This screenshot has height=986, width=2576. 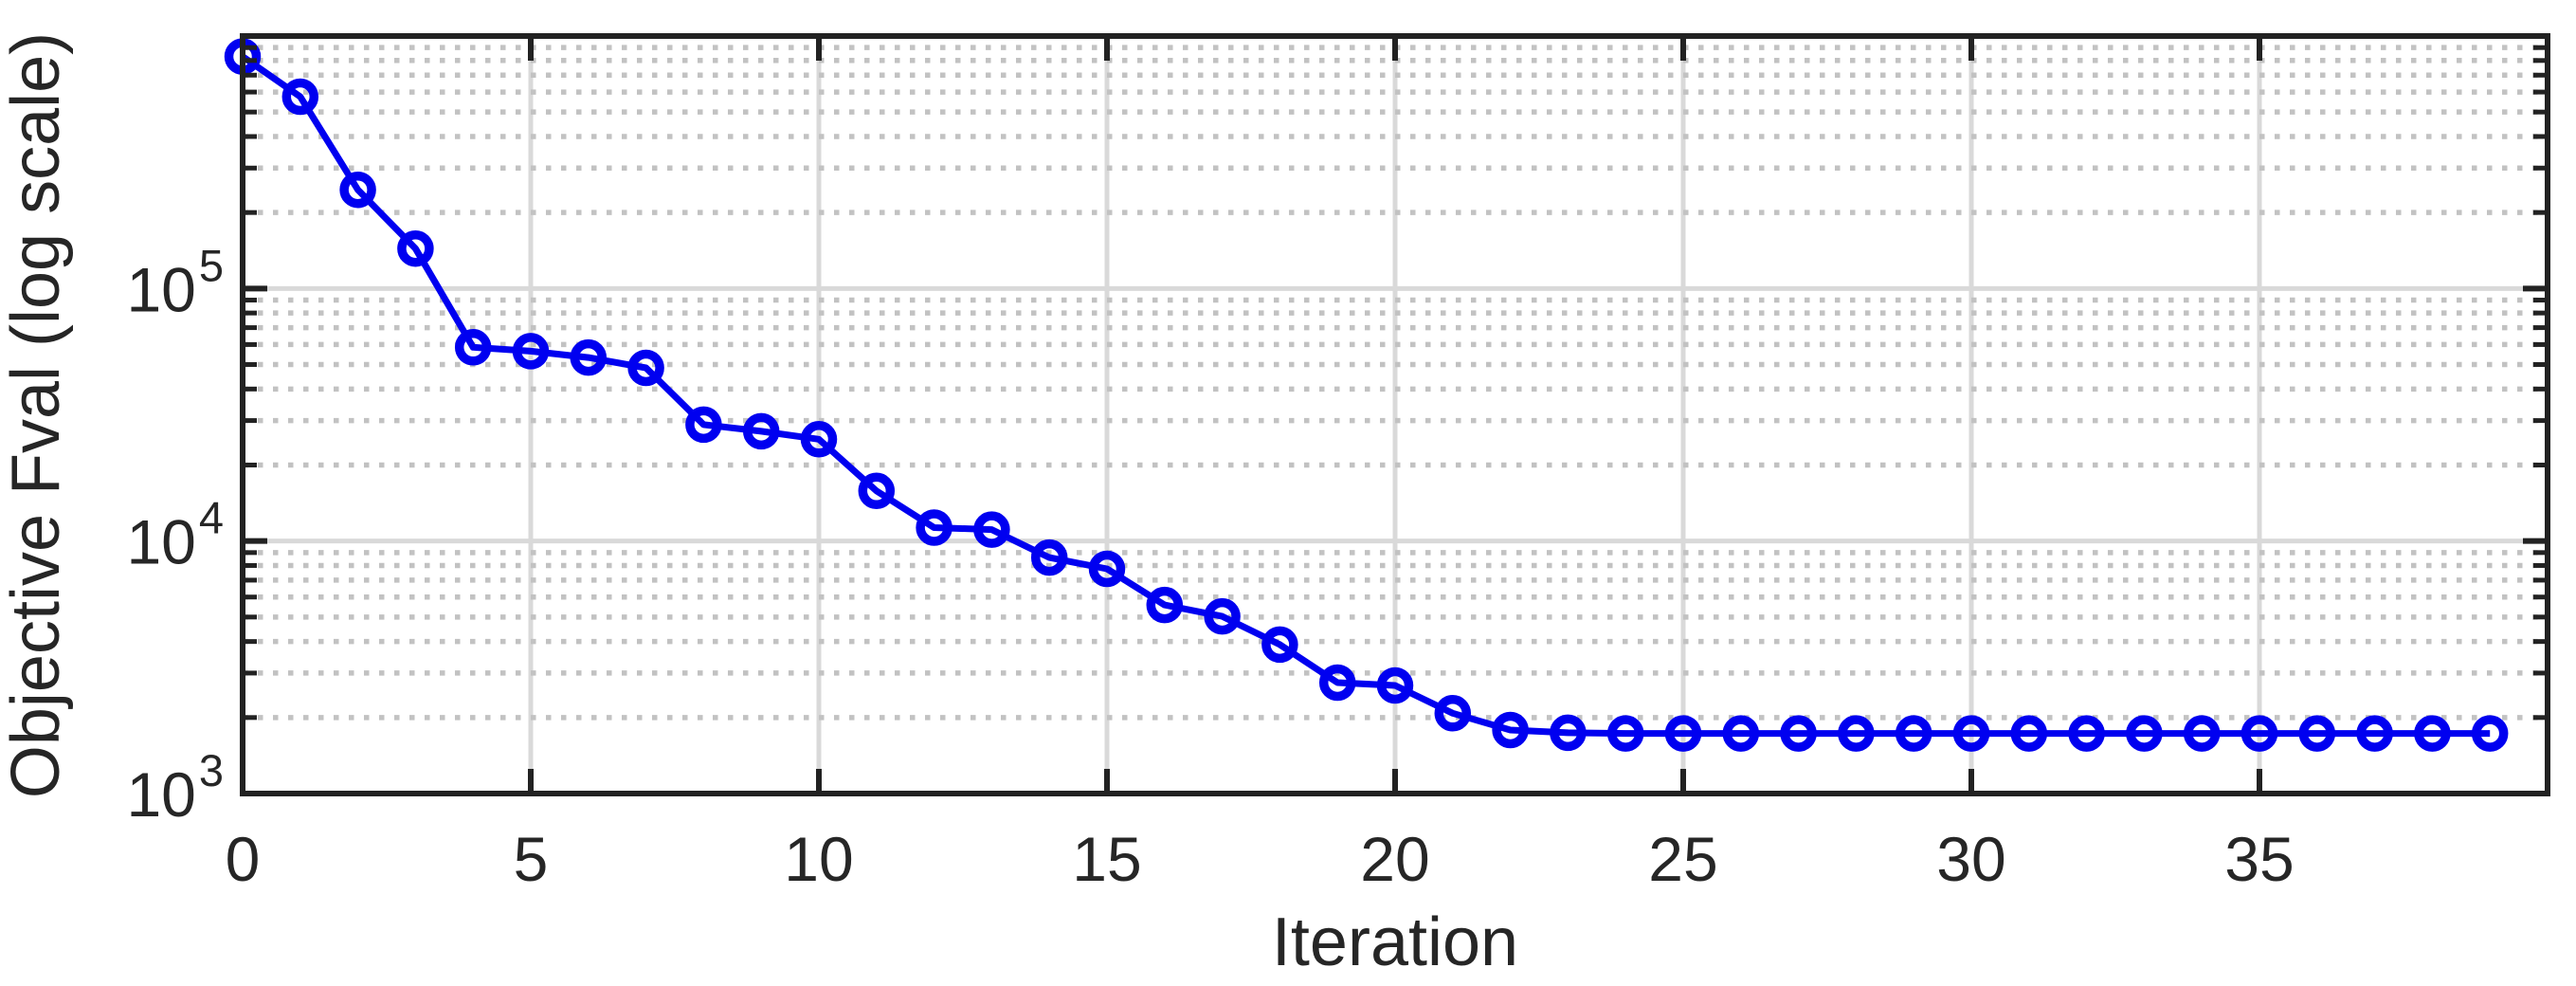 I want to click on y-tick-label: 10³, so click(x=175, y=787).